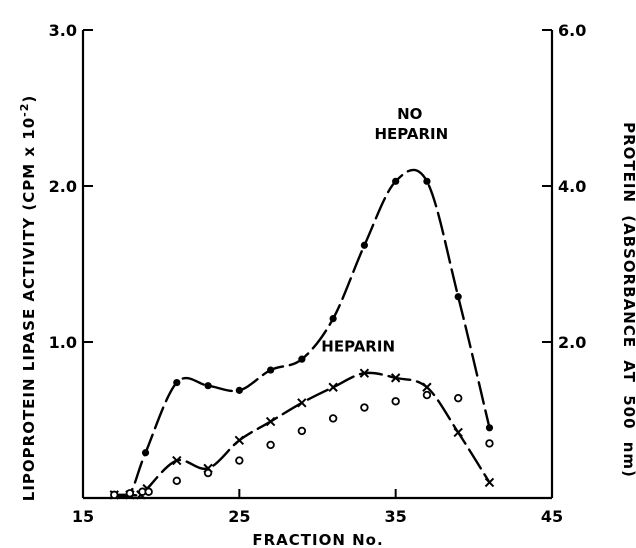 The height and width of the screenshot is (548, 636). Describe the element at coordinates (572, 342) in the screenshot. I see `y-right-tick-label: 2.0` at that location.